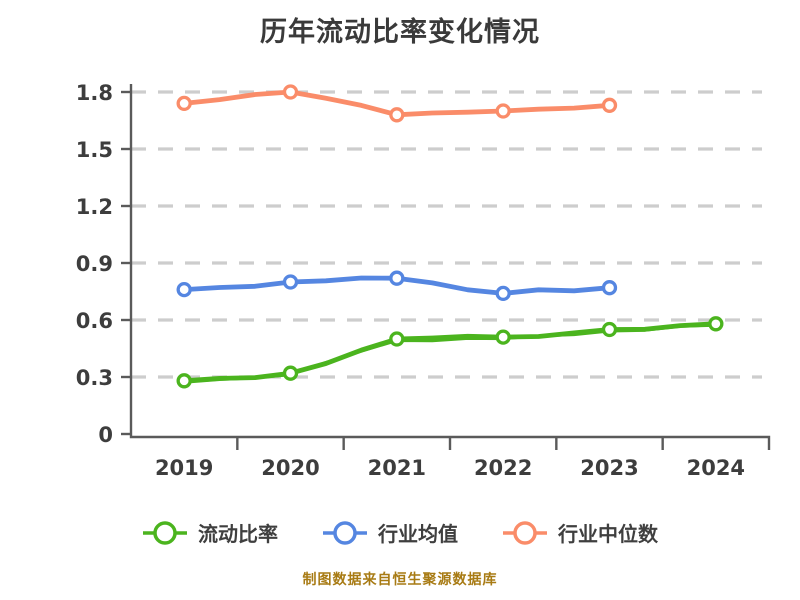 Image resolution: width=800 pixels, height=600 pixels. Describe the element at coordinates (94, 264) in the screenshot. I see `y-tick-label: 0.9` at that location.